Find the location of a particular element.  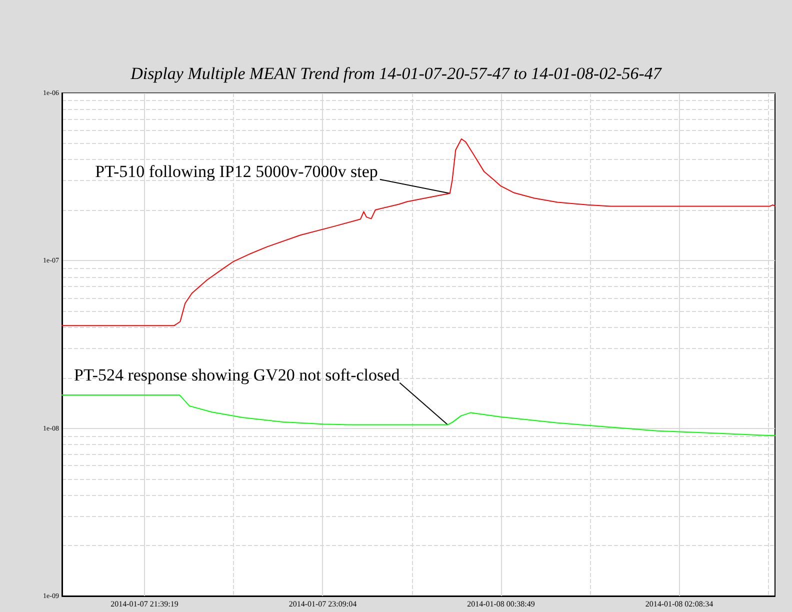

x-tick-label: 2014-01-08 00:38:49 is located at coordinates (501, 604).